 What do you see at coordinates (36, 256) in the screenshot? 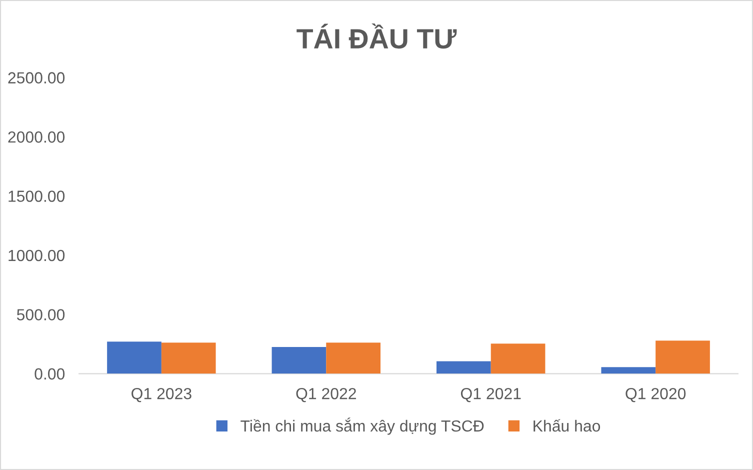
I see `y-tick-label: 1000.00` at bounding box center [36, 256].